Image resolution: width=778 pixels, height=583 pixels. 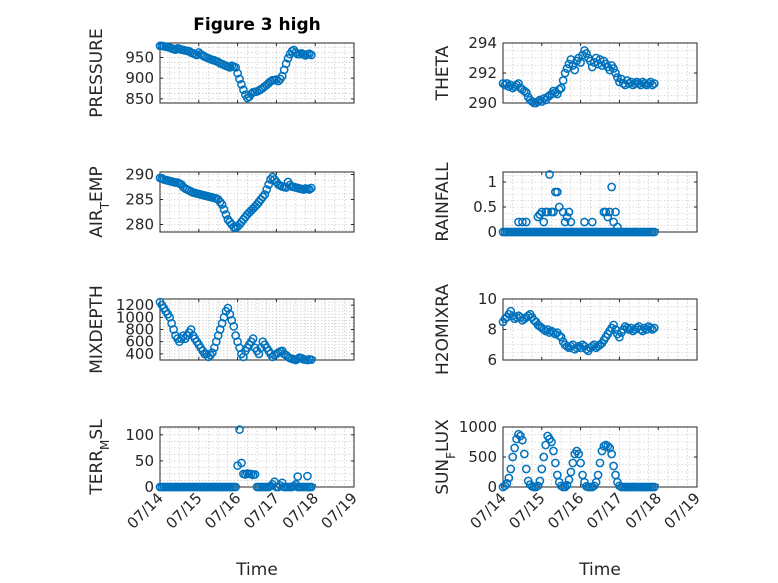 I want to click on y-tick-label: 290, so click(x=139, y=175).